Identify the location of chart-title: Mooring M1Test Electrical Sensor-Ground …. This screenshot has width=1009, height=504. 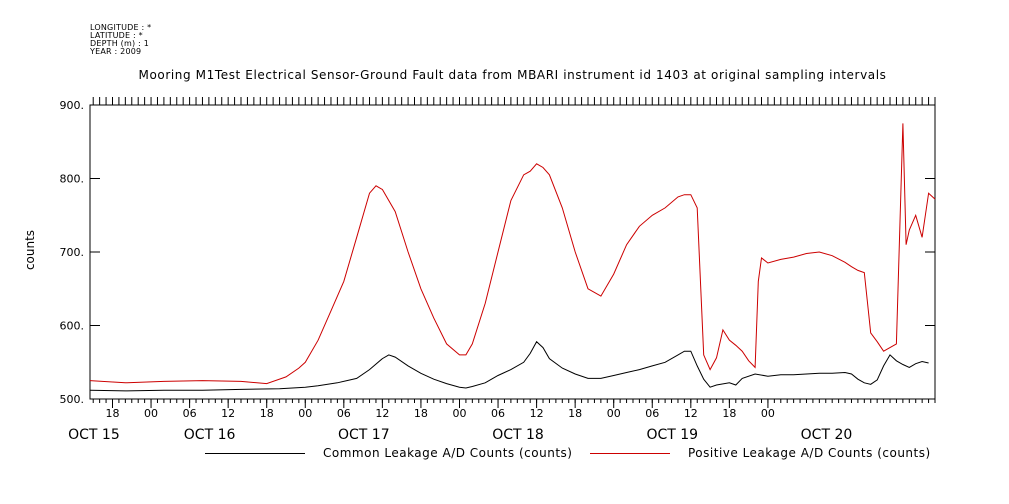
(512, 75).